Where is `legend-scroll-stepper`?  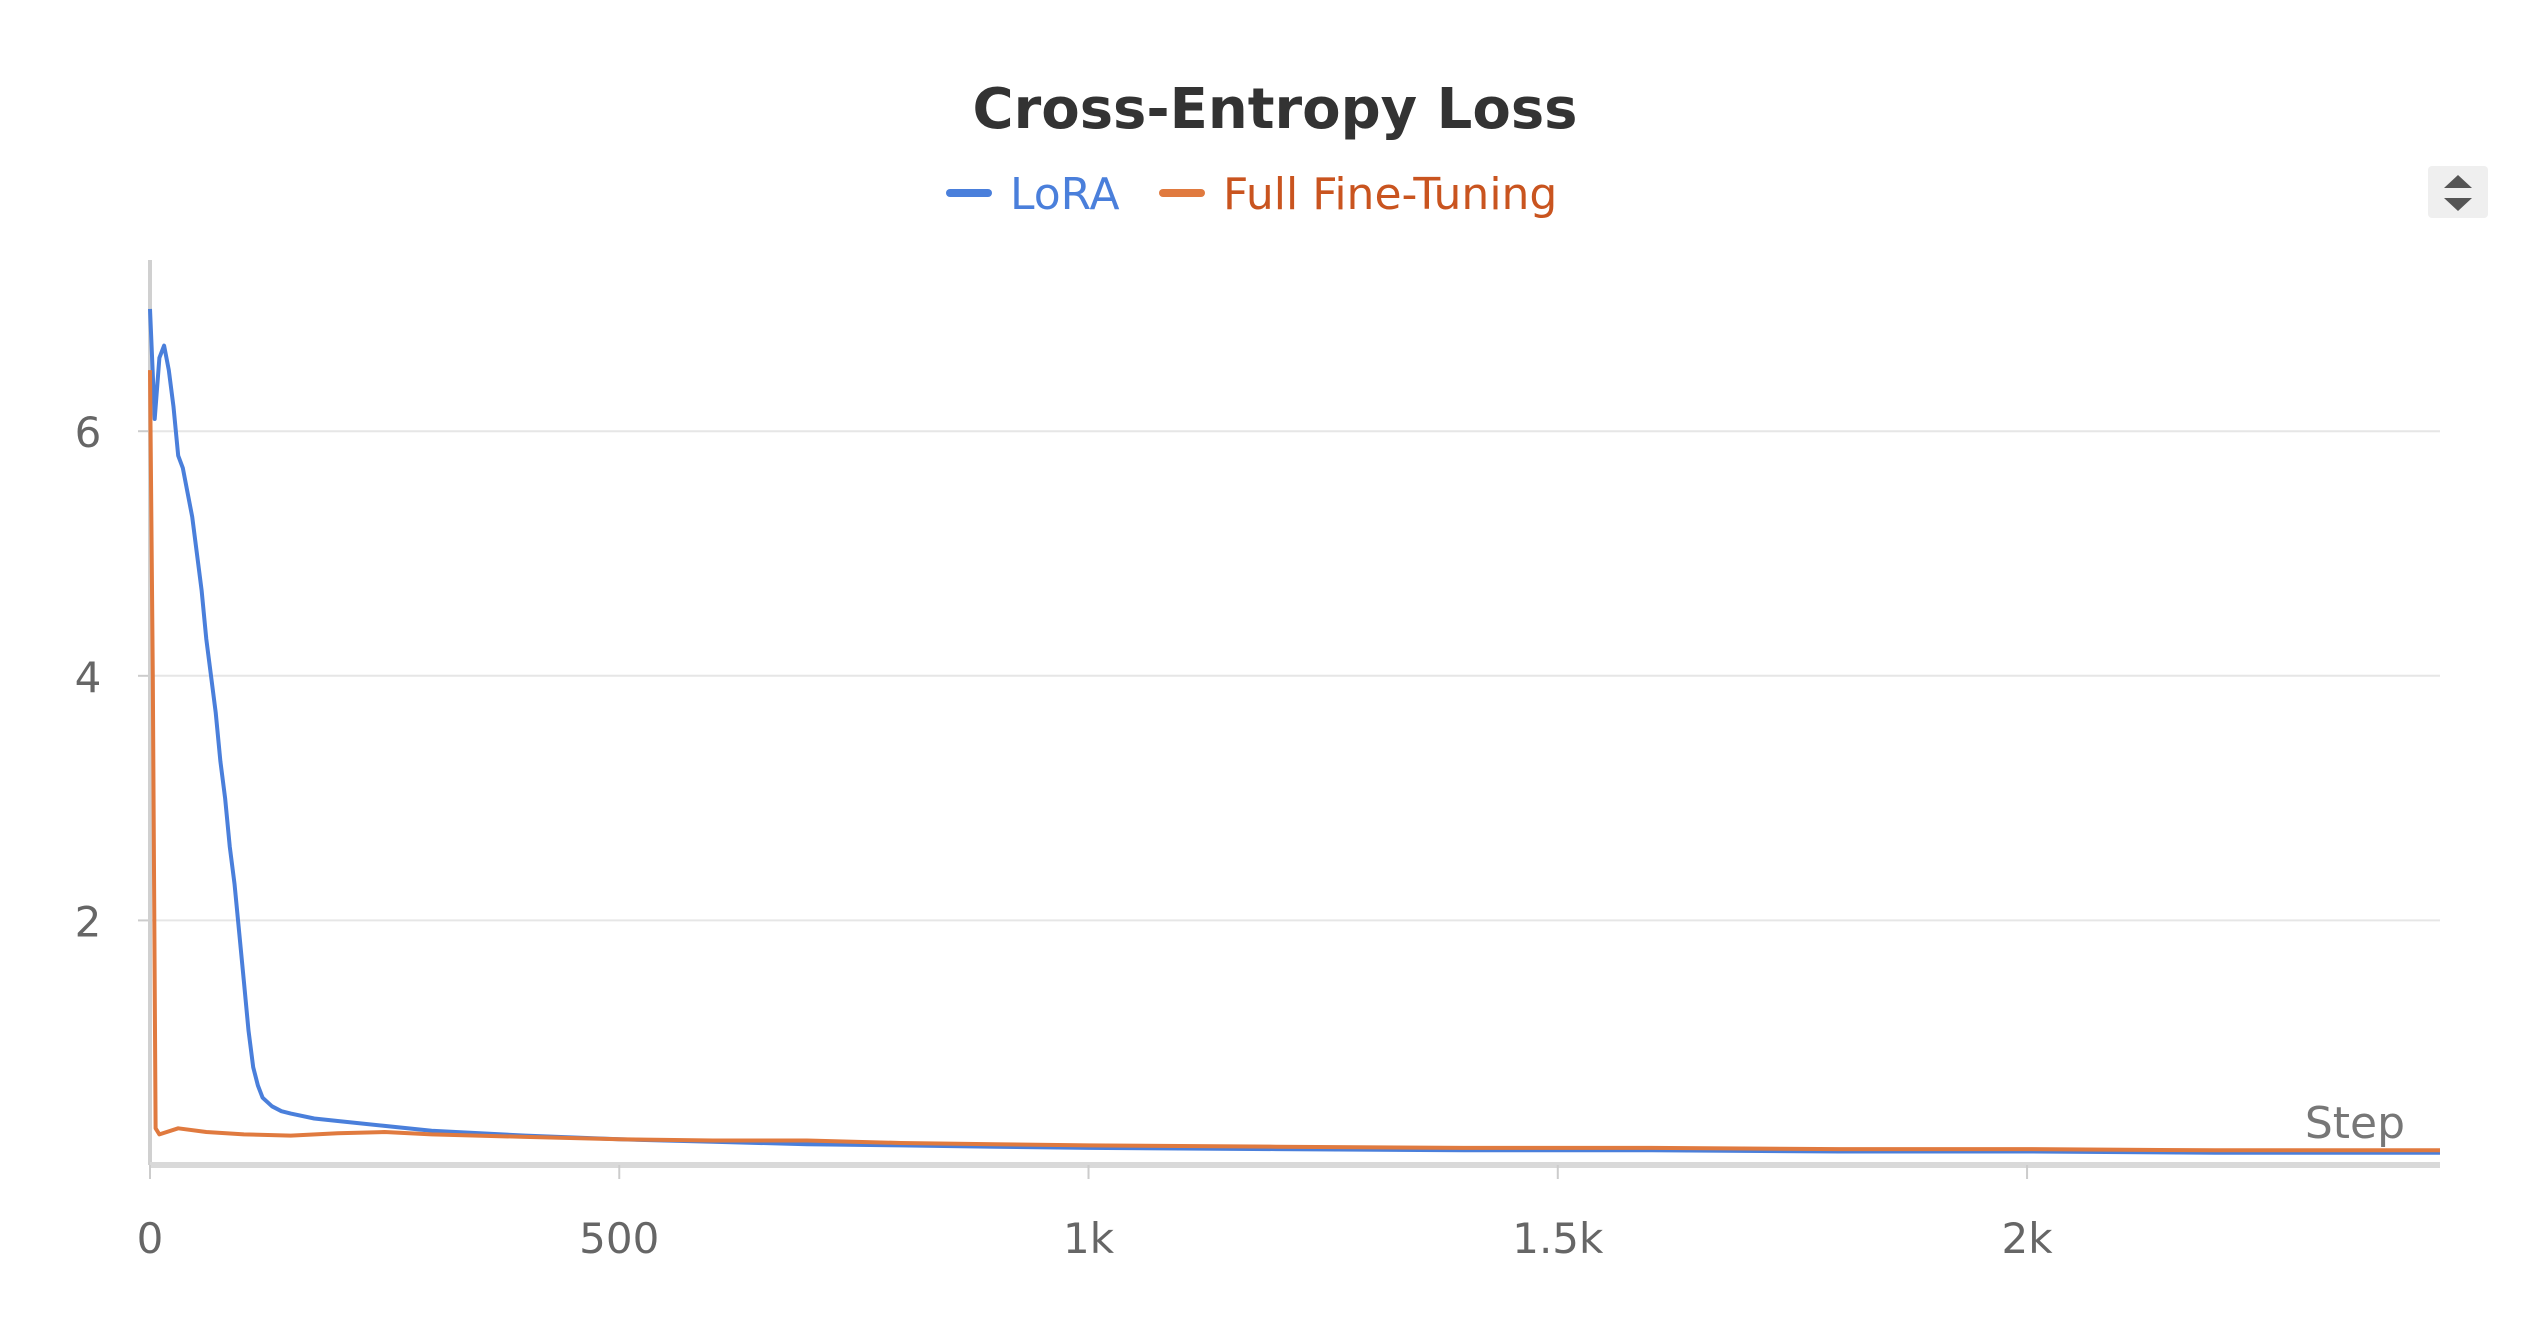 legend-scroll-stepper is located at coordinates (2458, 192).